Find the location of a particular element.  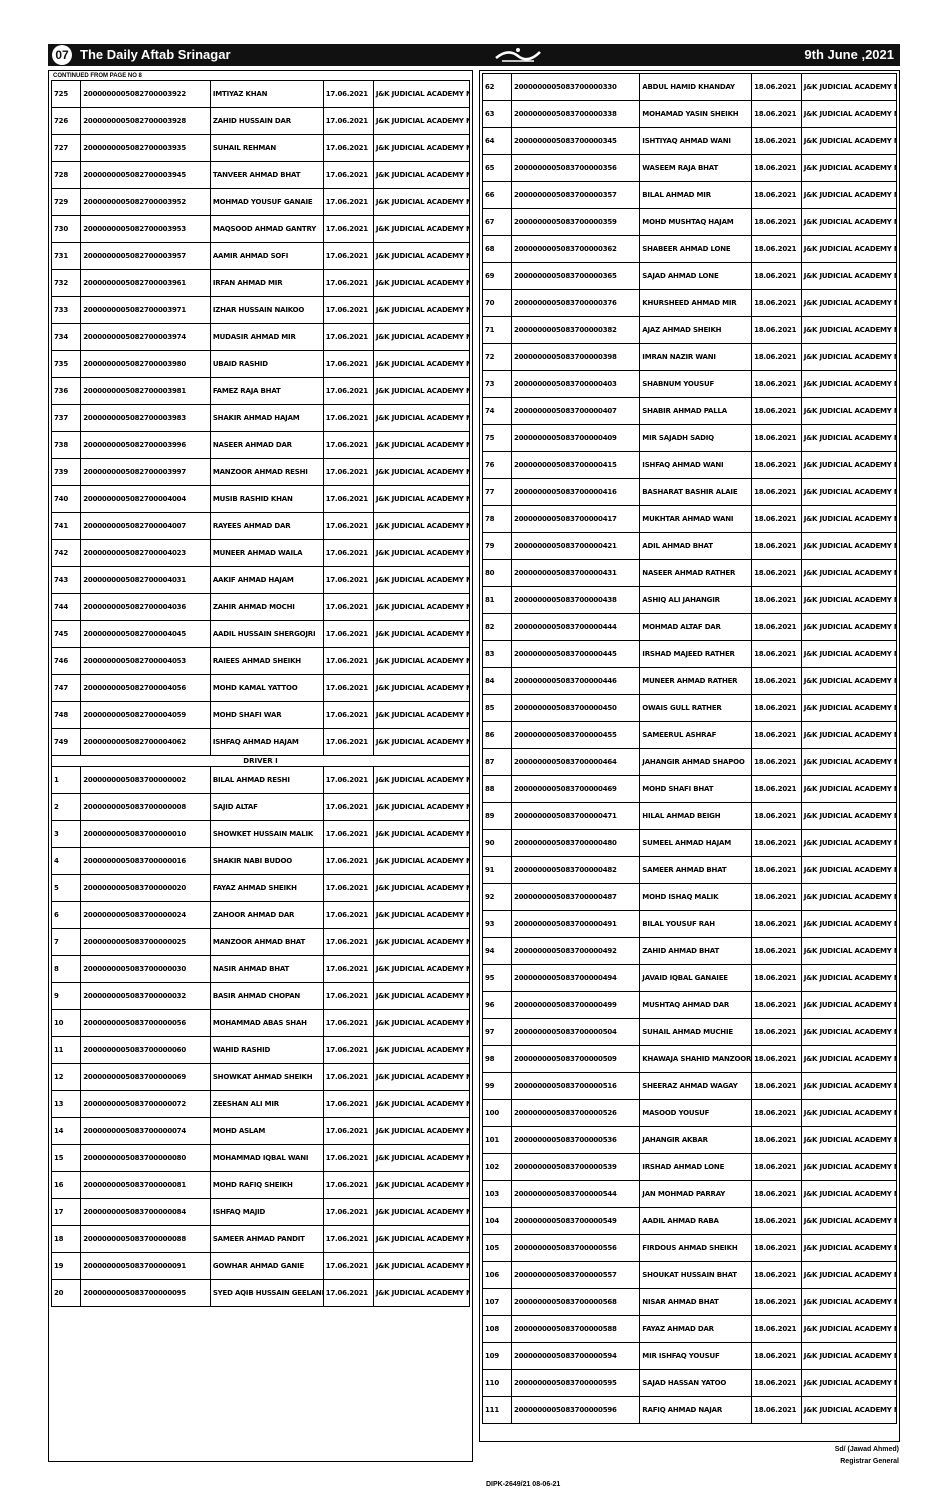

table-cell: SHEERAZ AHMAD WAGAY is located at coordinates (696, 1086).